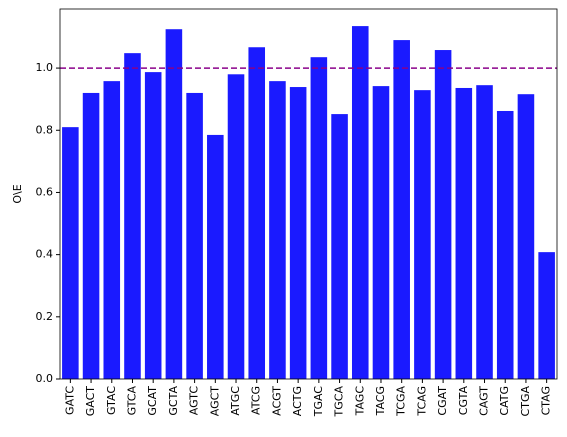 The width and height of the screenshot is (567, 437). I want to click on x-tick-label: TCAG, so click(421, 401).